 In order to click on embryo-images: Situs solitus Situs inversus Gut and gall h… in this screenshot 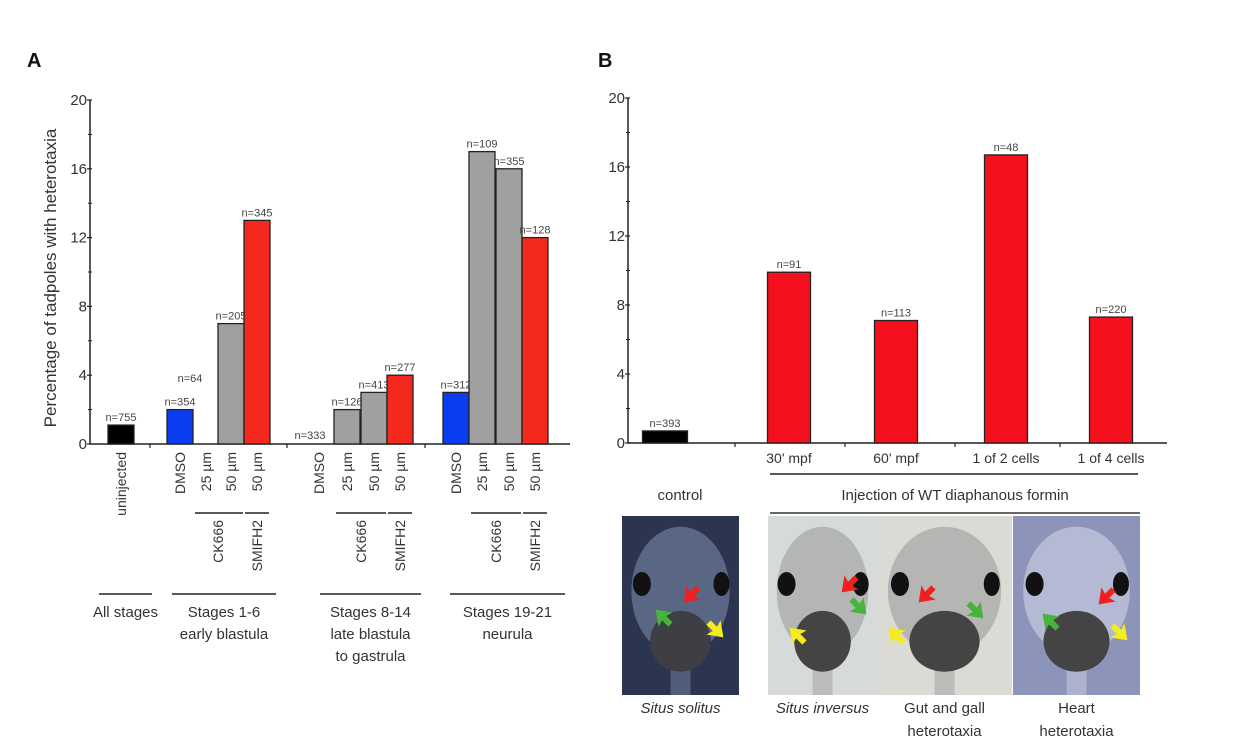, I will do `click(881, 628)`.